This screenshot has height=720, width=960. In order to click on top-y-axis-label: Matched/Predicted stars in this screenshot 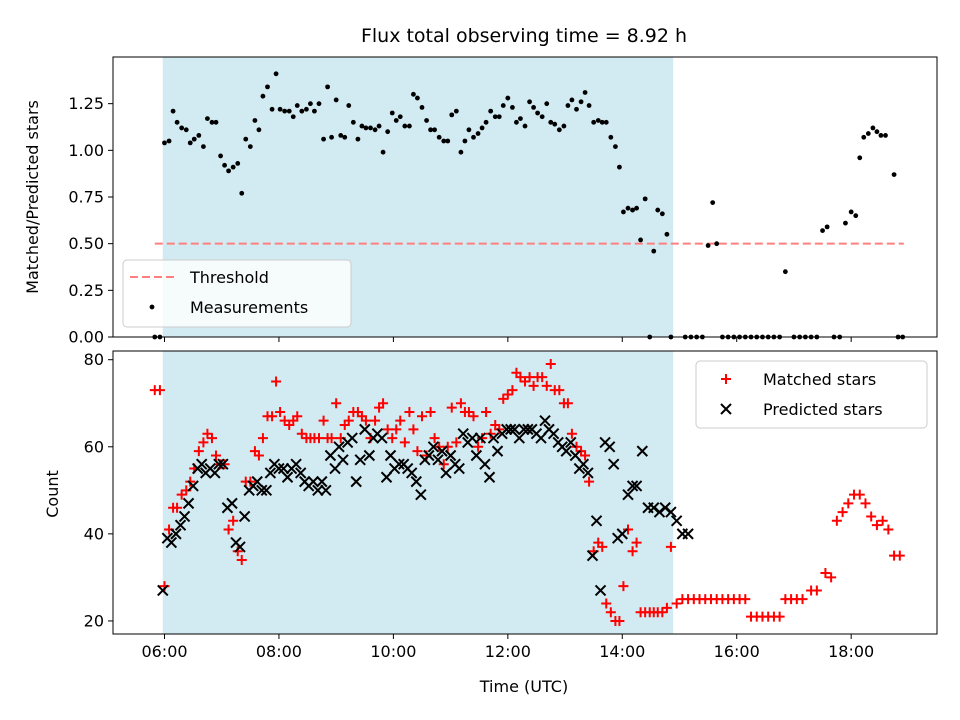, I will do `click(32, 197)`.